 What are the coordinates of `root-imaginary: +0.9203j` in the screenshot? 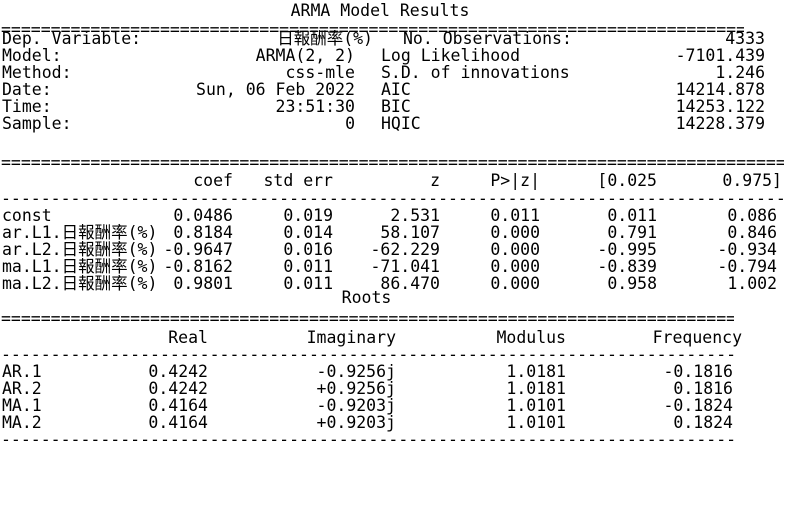 It's located at (356, 422).